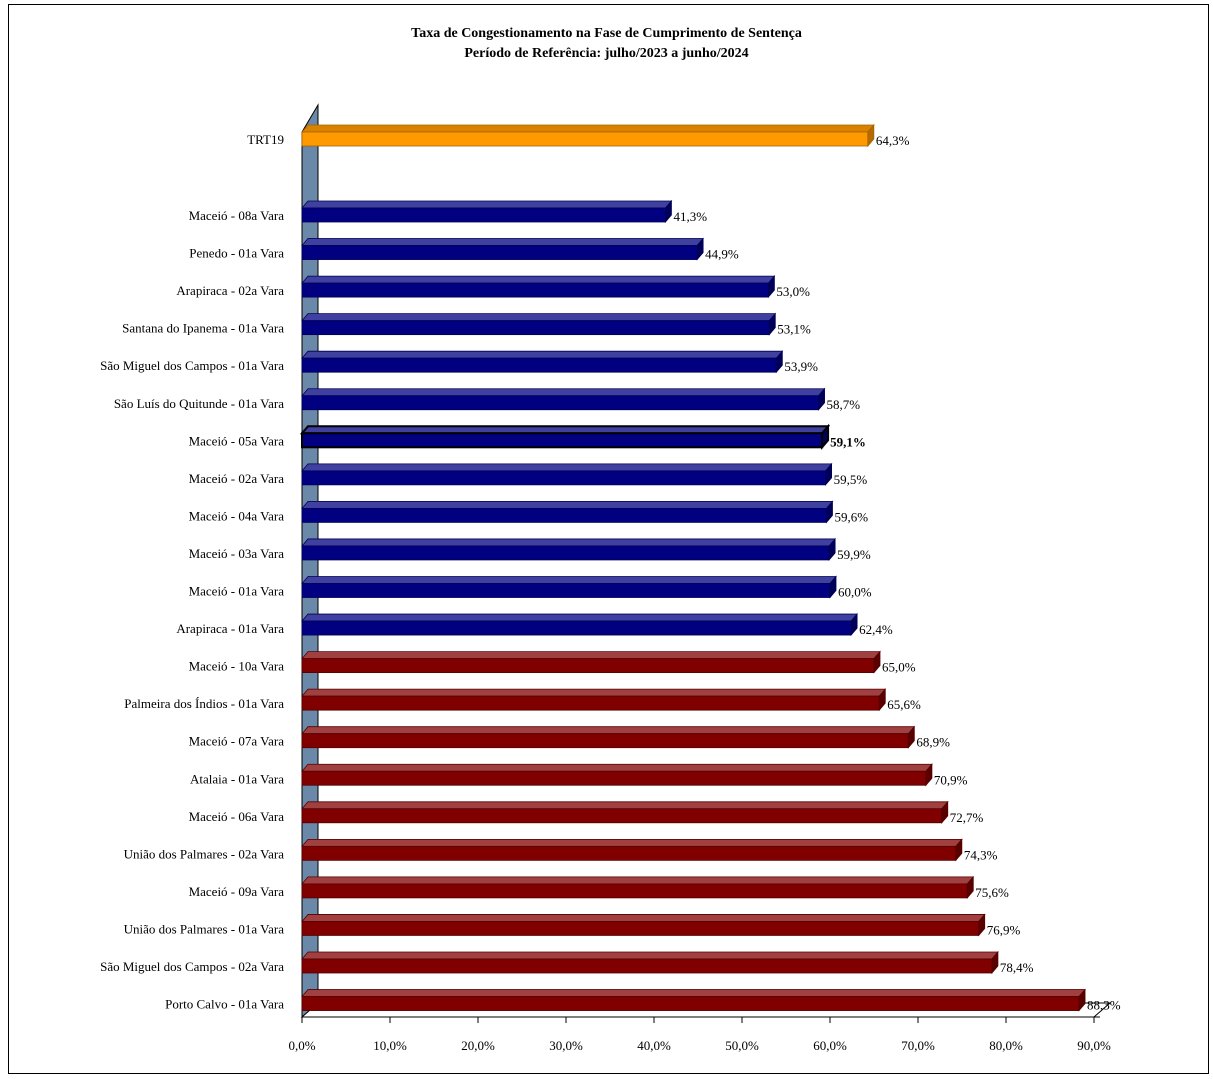 The image size is (1213, 1079). Describe the element at coordinates (844, 404) in the screenshot. I see `value-label: 58,7%` at that location.